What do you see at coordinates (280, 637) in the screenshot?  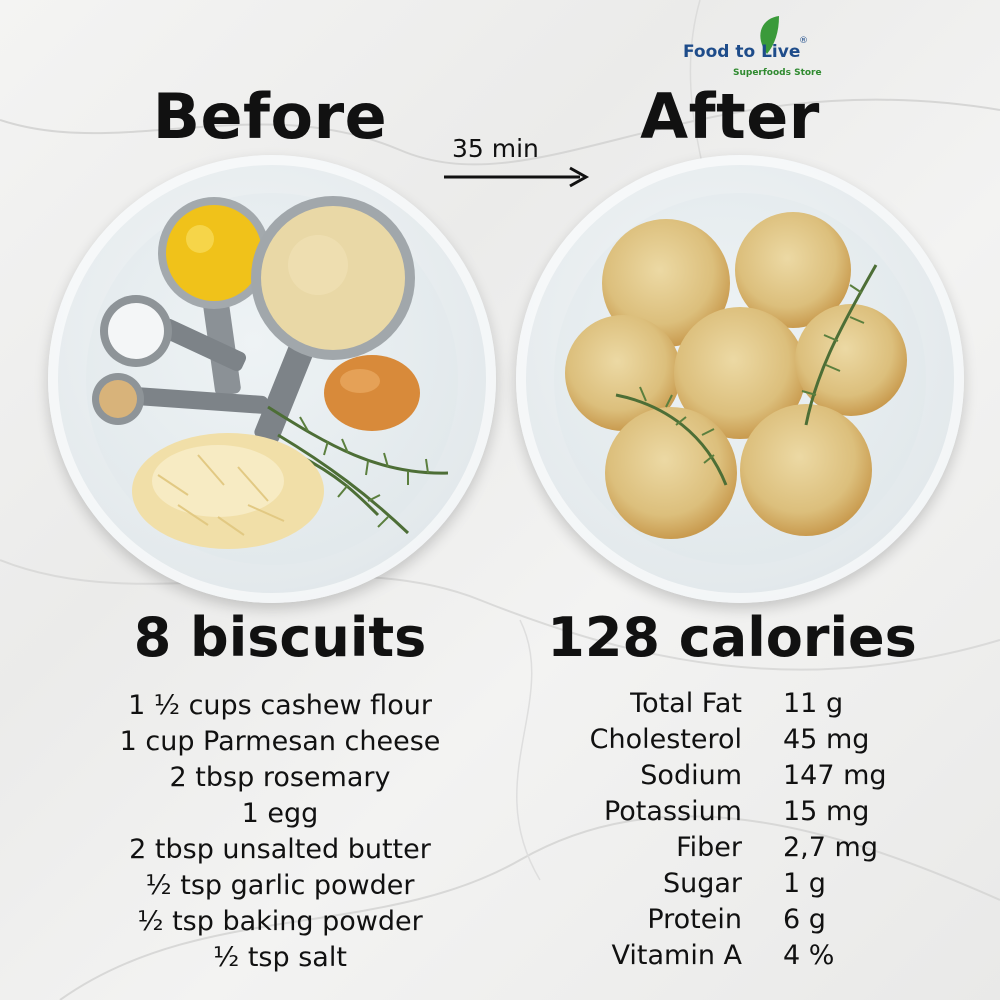 I see `biscuit-count: 8 biscuits` at bounding box center [280, 637].